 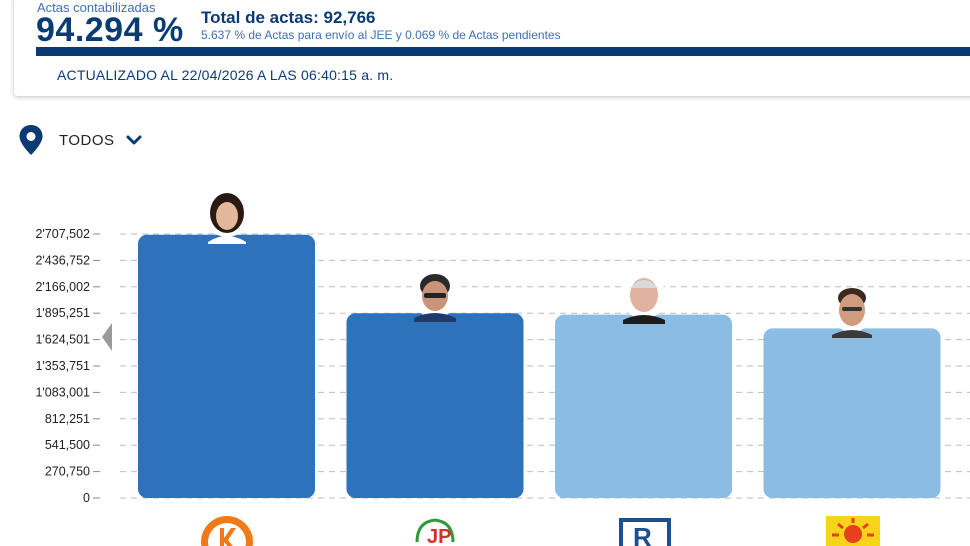 What do you see at coordinates (67, 472) in the screenshot?
I see `y-tick-label: 270,750` at bounding box center [67, 472].